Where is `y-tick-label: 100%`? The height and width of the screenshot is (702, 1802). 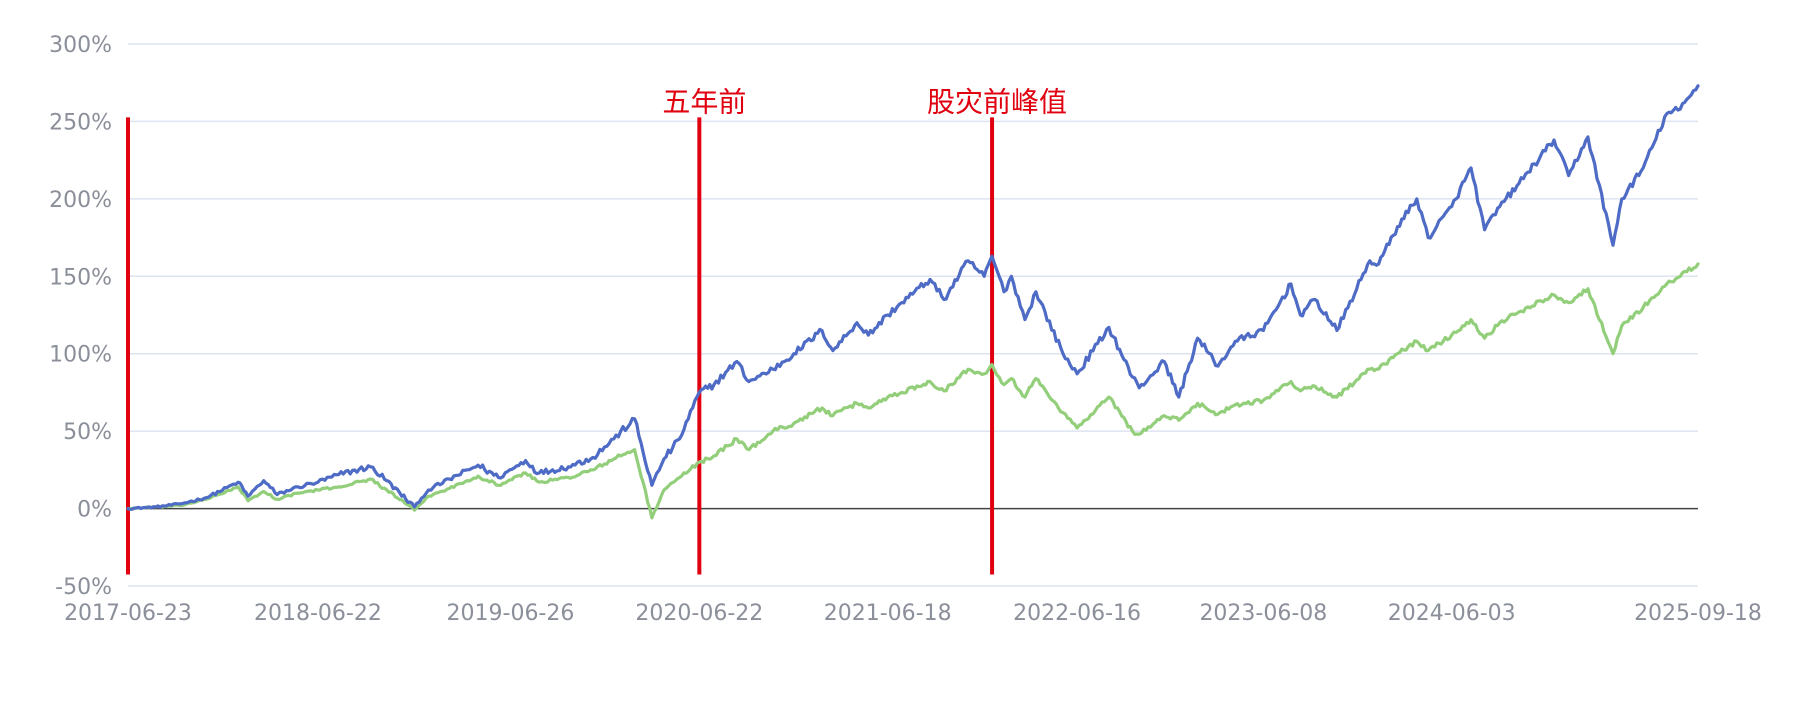
y-tick-label: 100% is located at coordinates (80, 355).